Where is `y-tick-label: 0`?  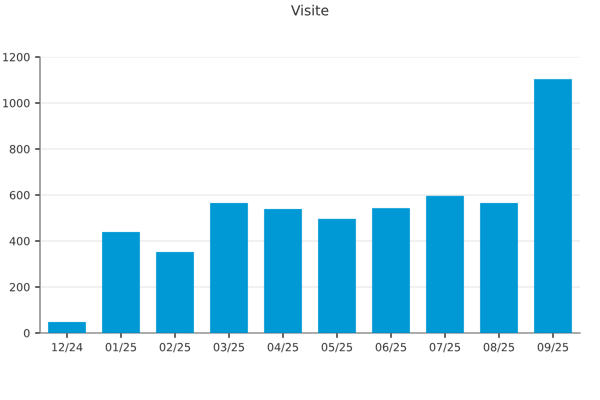 y-tick-label: 0 is located at coordinates (27, 333).